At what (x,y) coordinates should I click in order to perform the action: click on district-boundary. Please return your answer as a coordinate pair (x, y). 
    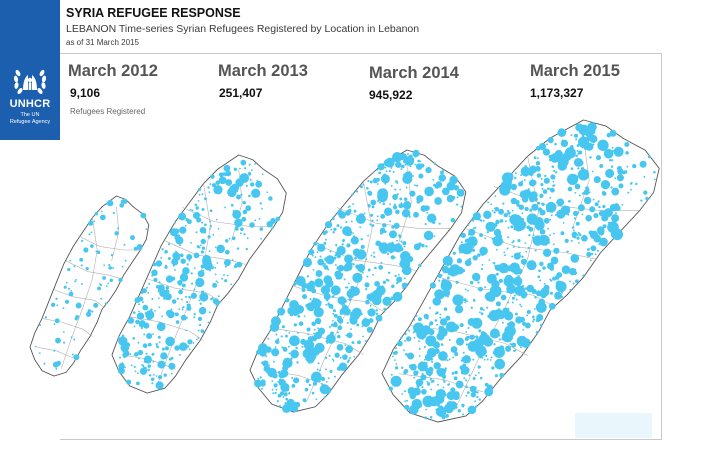
    Looking at the image, I should click on (55, 352).